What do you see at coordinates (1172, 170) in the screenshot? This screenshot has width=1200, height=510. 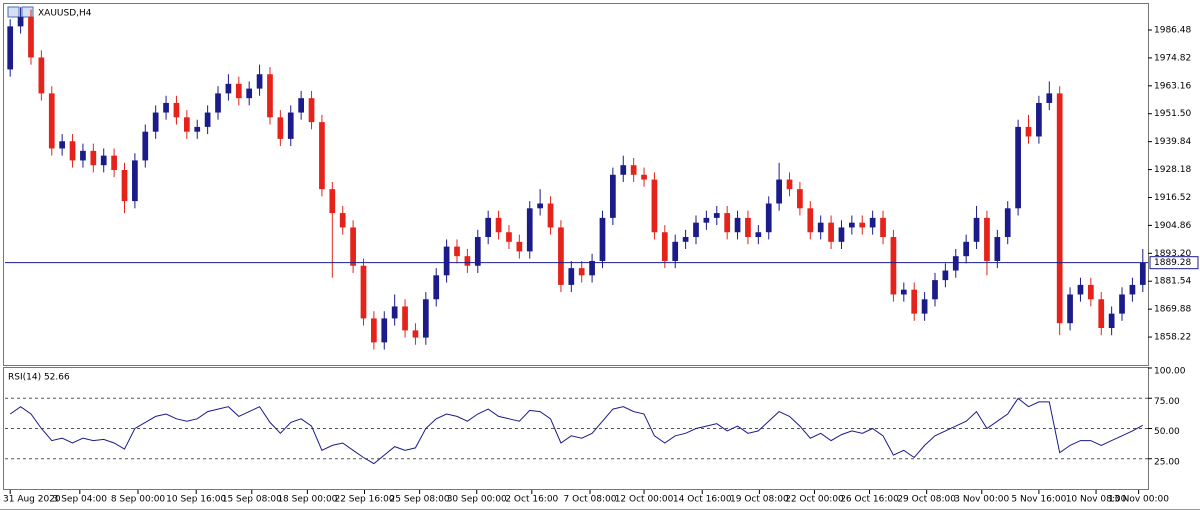 I see `y-tick-label: 1928.18` at bounding box center [1172, 170].